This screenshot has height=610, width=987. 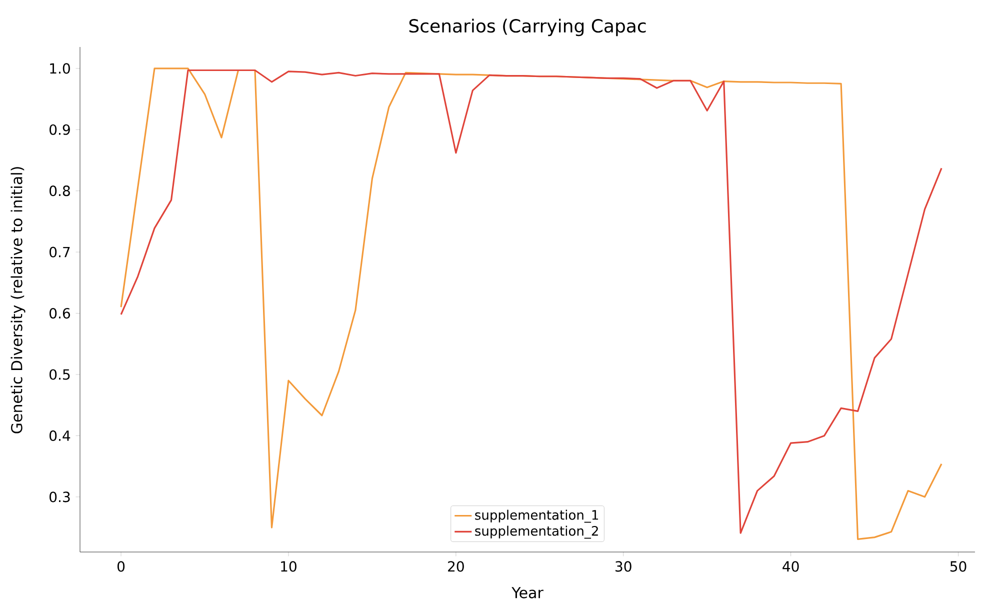 What do you see at coordinates (60, 252) in the screenshot?
I see `y-tick-label: 0.7` at bounding box center [60, 252].